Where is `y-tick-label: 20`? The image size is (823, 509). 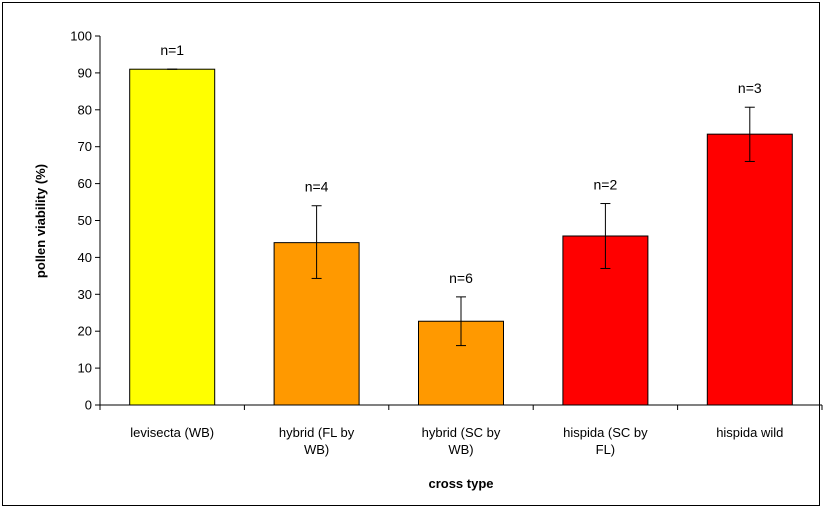 y-tick-label: 20 is located at coordinates (85, 331).